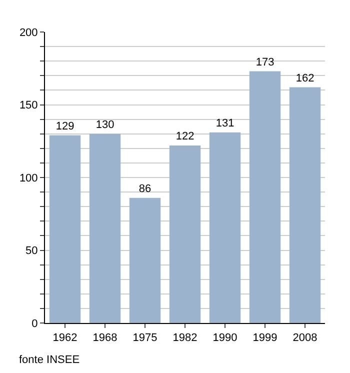  Describe the element at coordinates (105, 338) in the screenshot. I see `x-tick-label: 1968` at that location.